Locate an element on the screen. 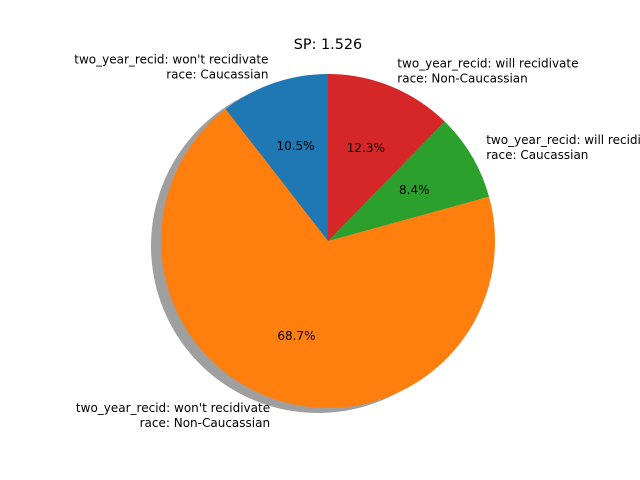  slice-wont-noncaucassian-label-line-1: two_year_recid: won't recidivate is located at coordinates (173, 408).